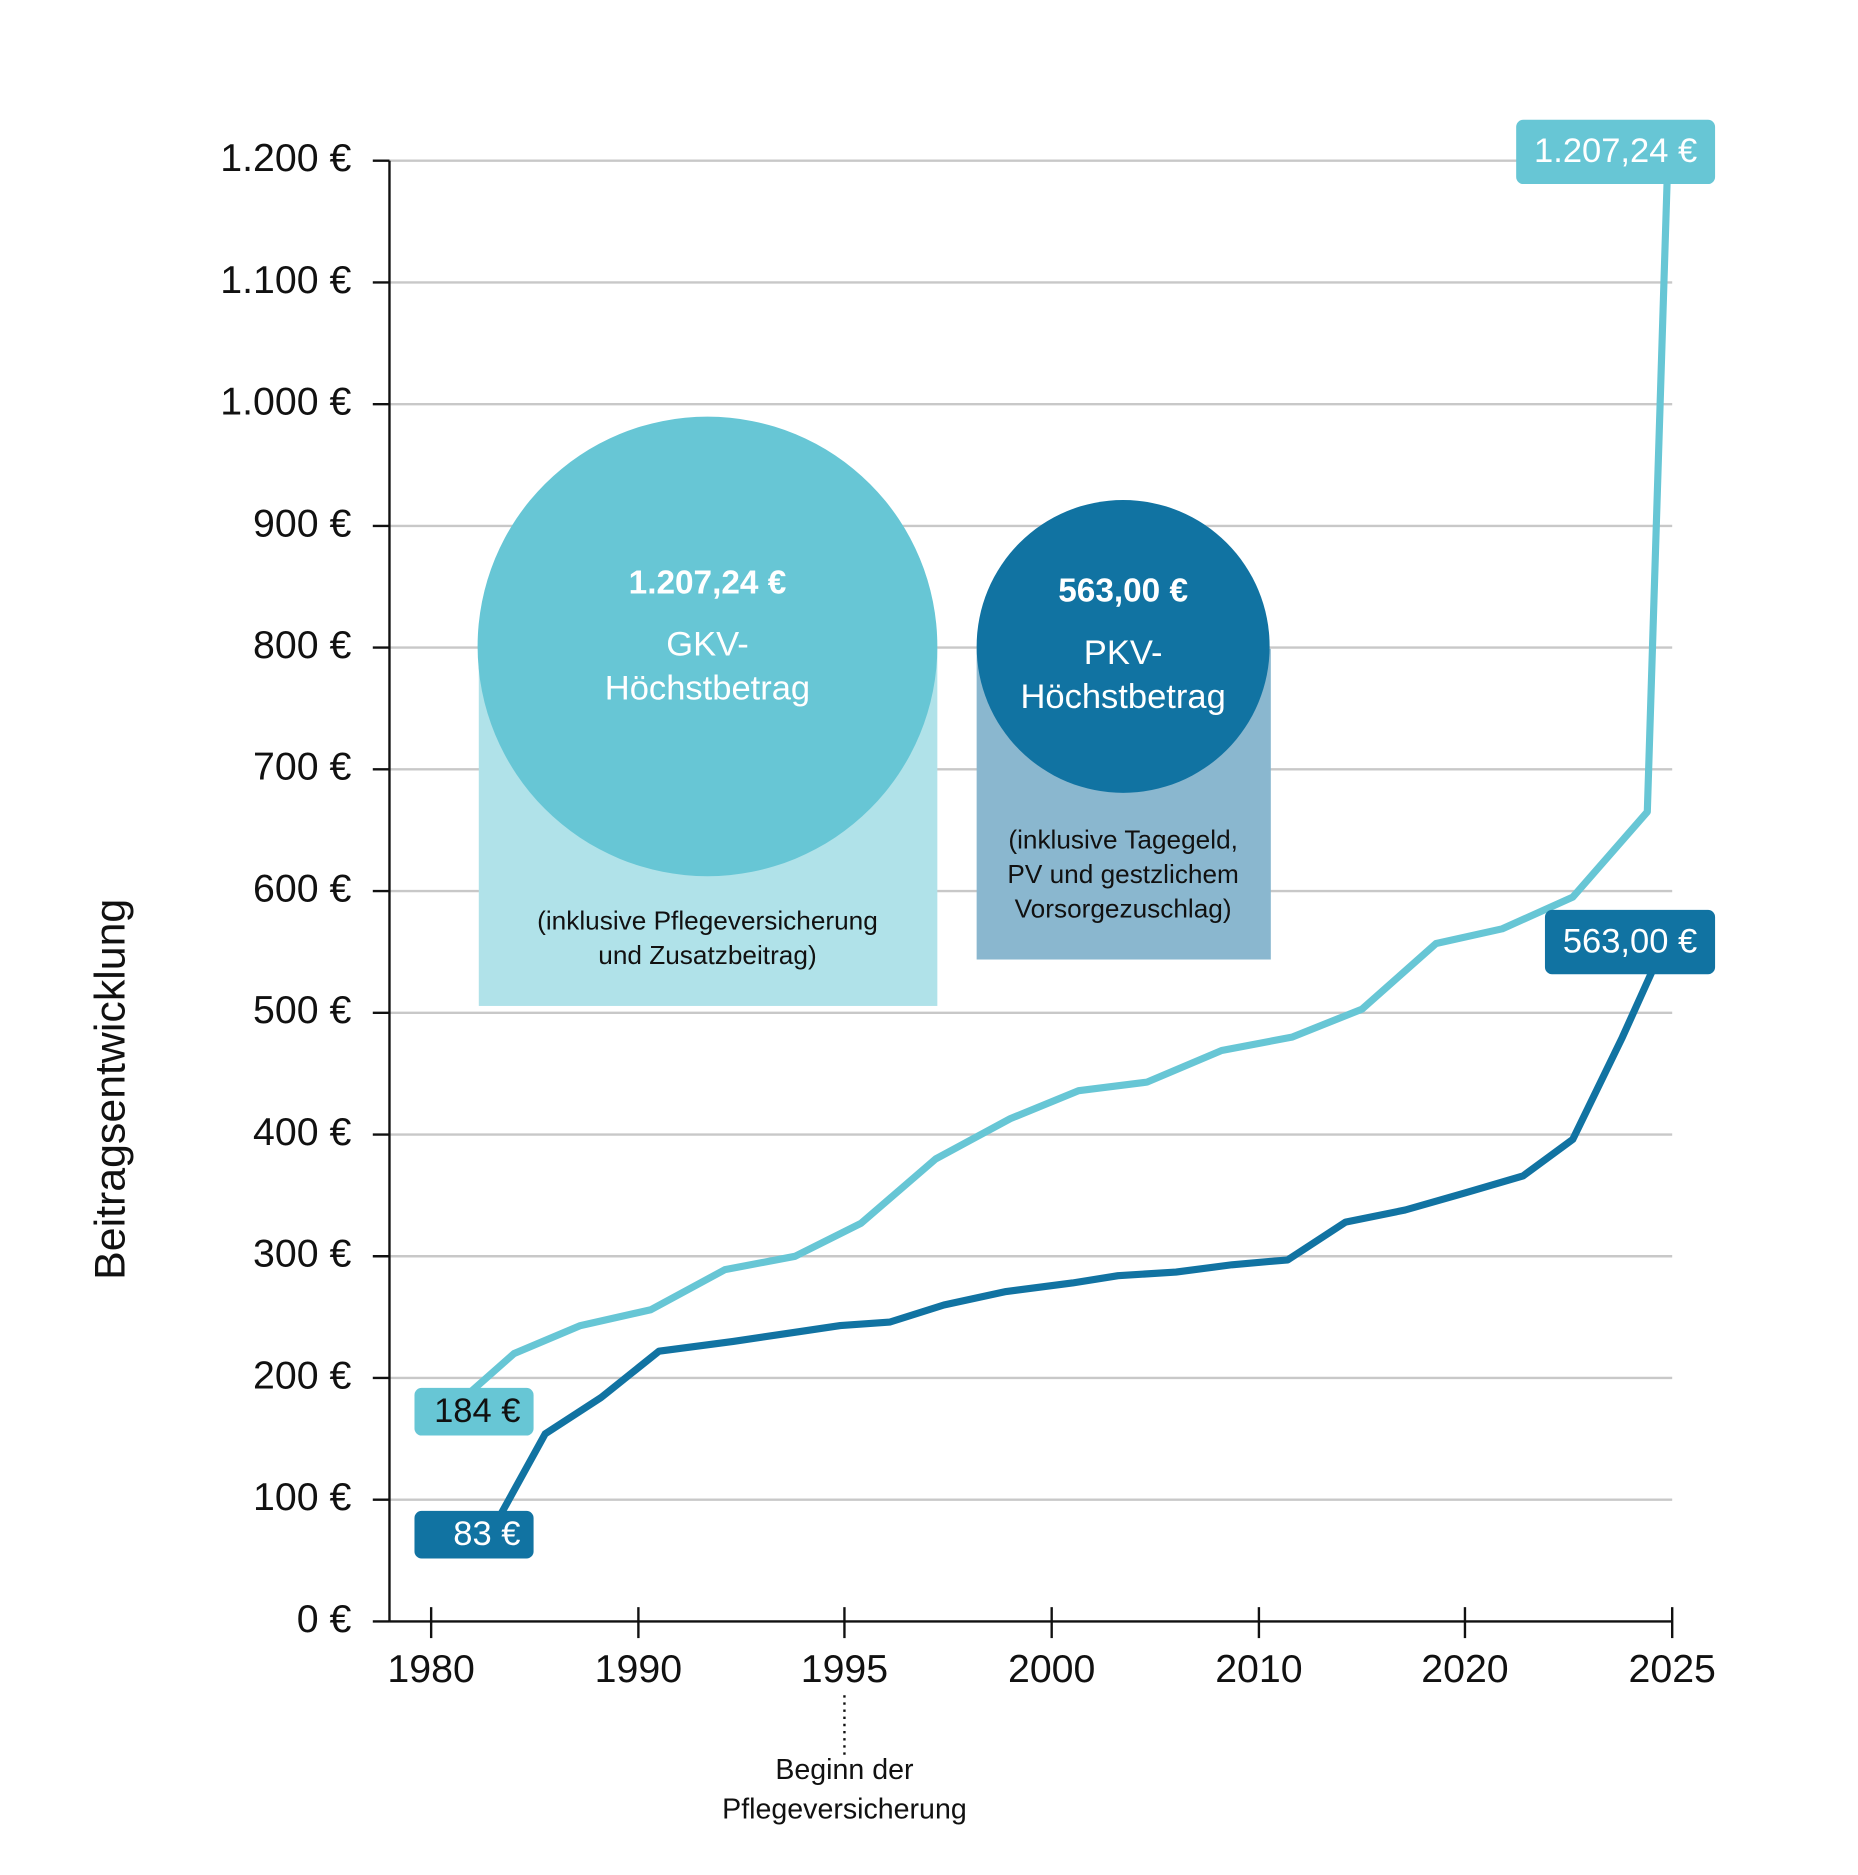 The image size is (1858, 1875). I want to click on bubble-note: (inklusive Tagegeld,, so click(1123, 840).